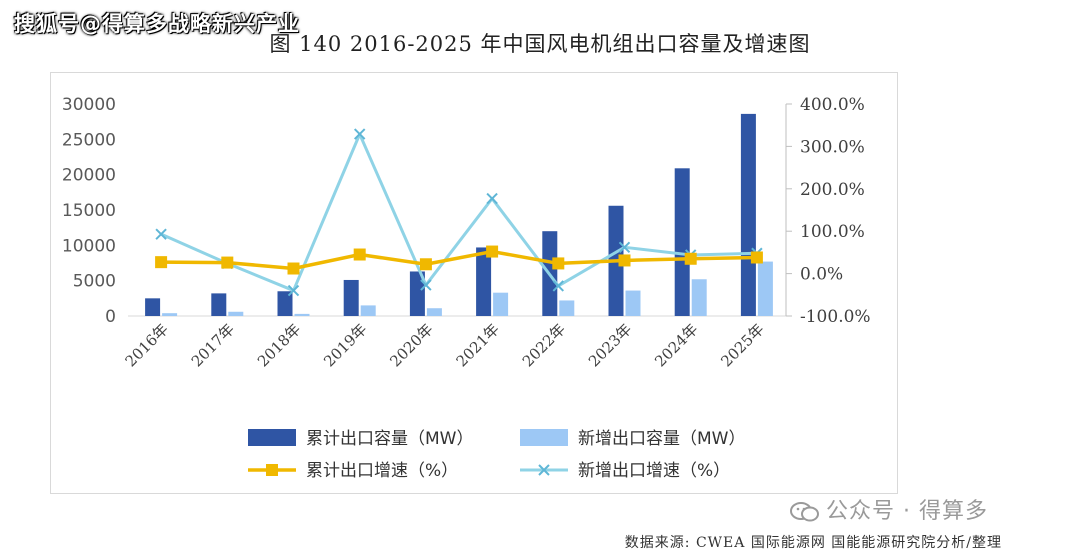  What do you see at coordinates (544, 345) in the screenshot?
I see `x-category-label: 2022年` at bounding box center [544, 345].